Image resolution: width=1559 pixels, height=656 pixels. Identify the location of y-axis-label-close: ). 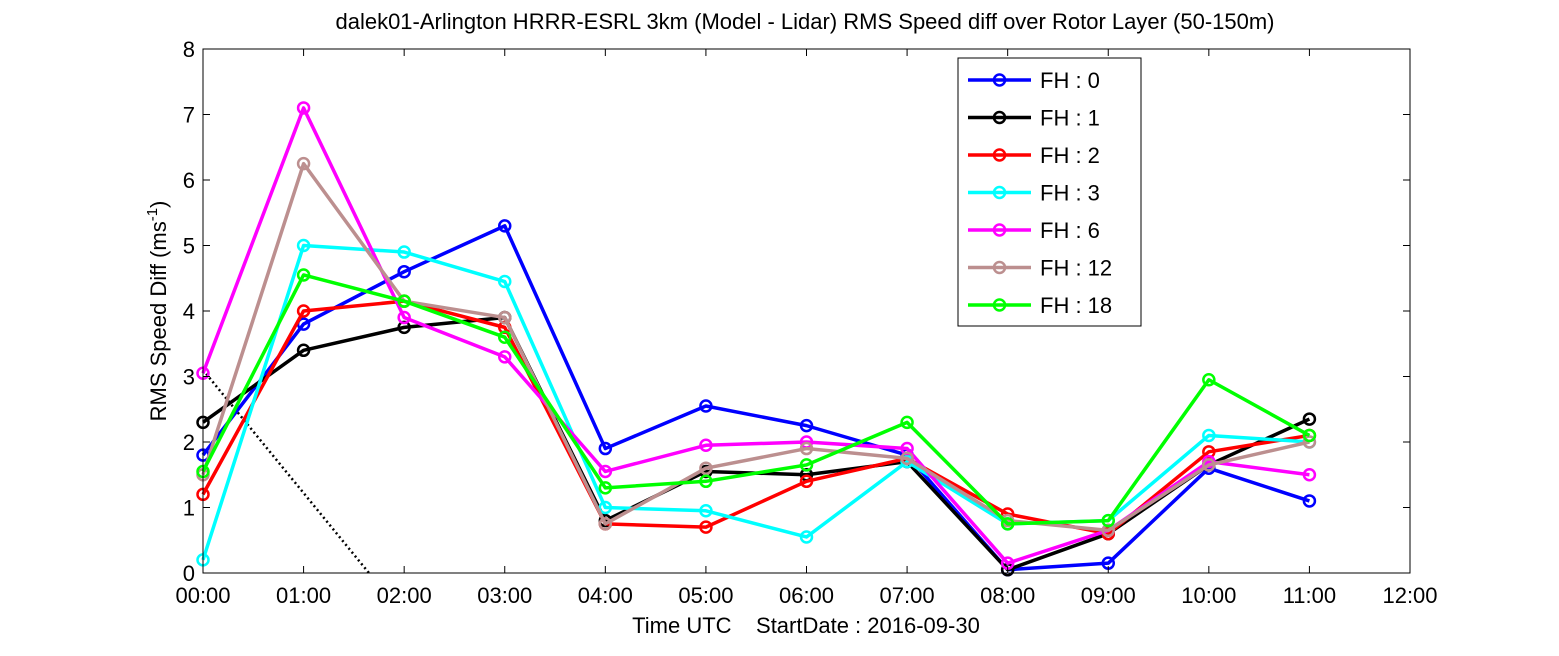
(158, 204).